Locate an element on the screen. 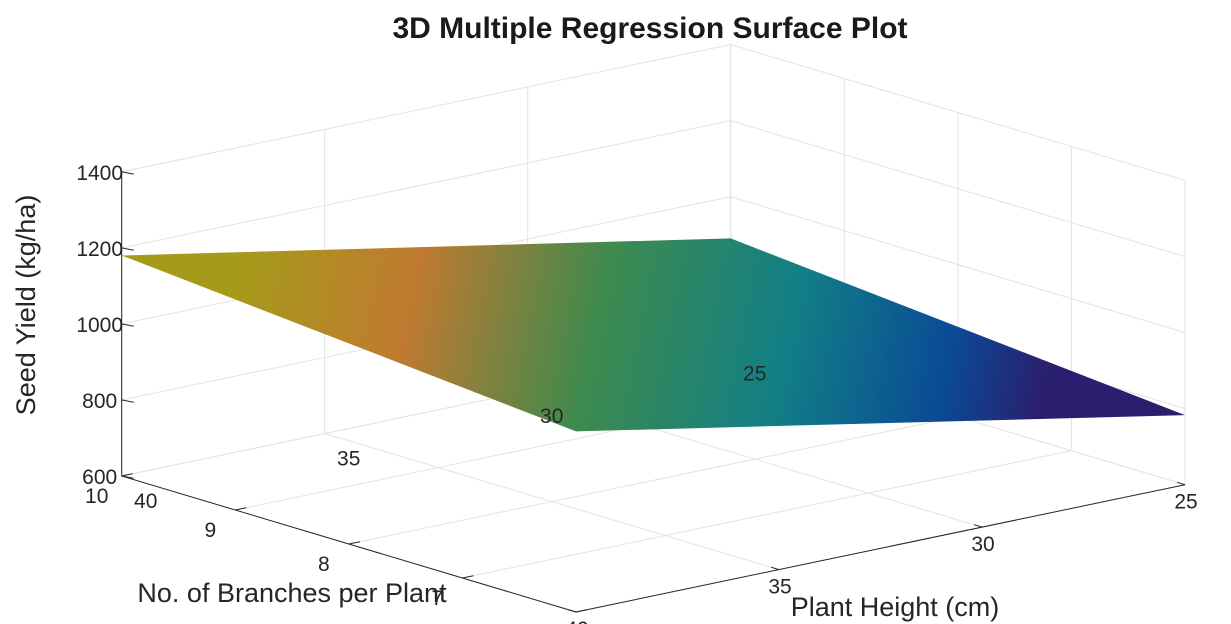 This screenshot has width=1231, height=624. y-tick-label: 6 is located at coordinates (551, 622).